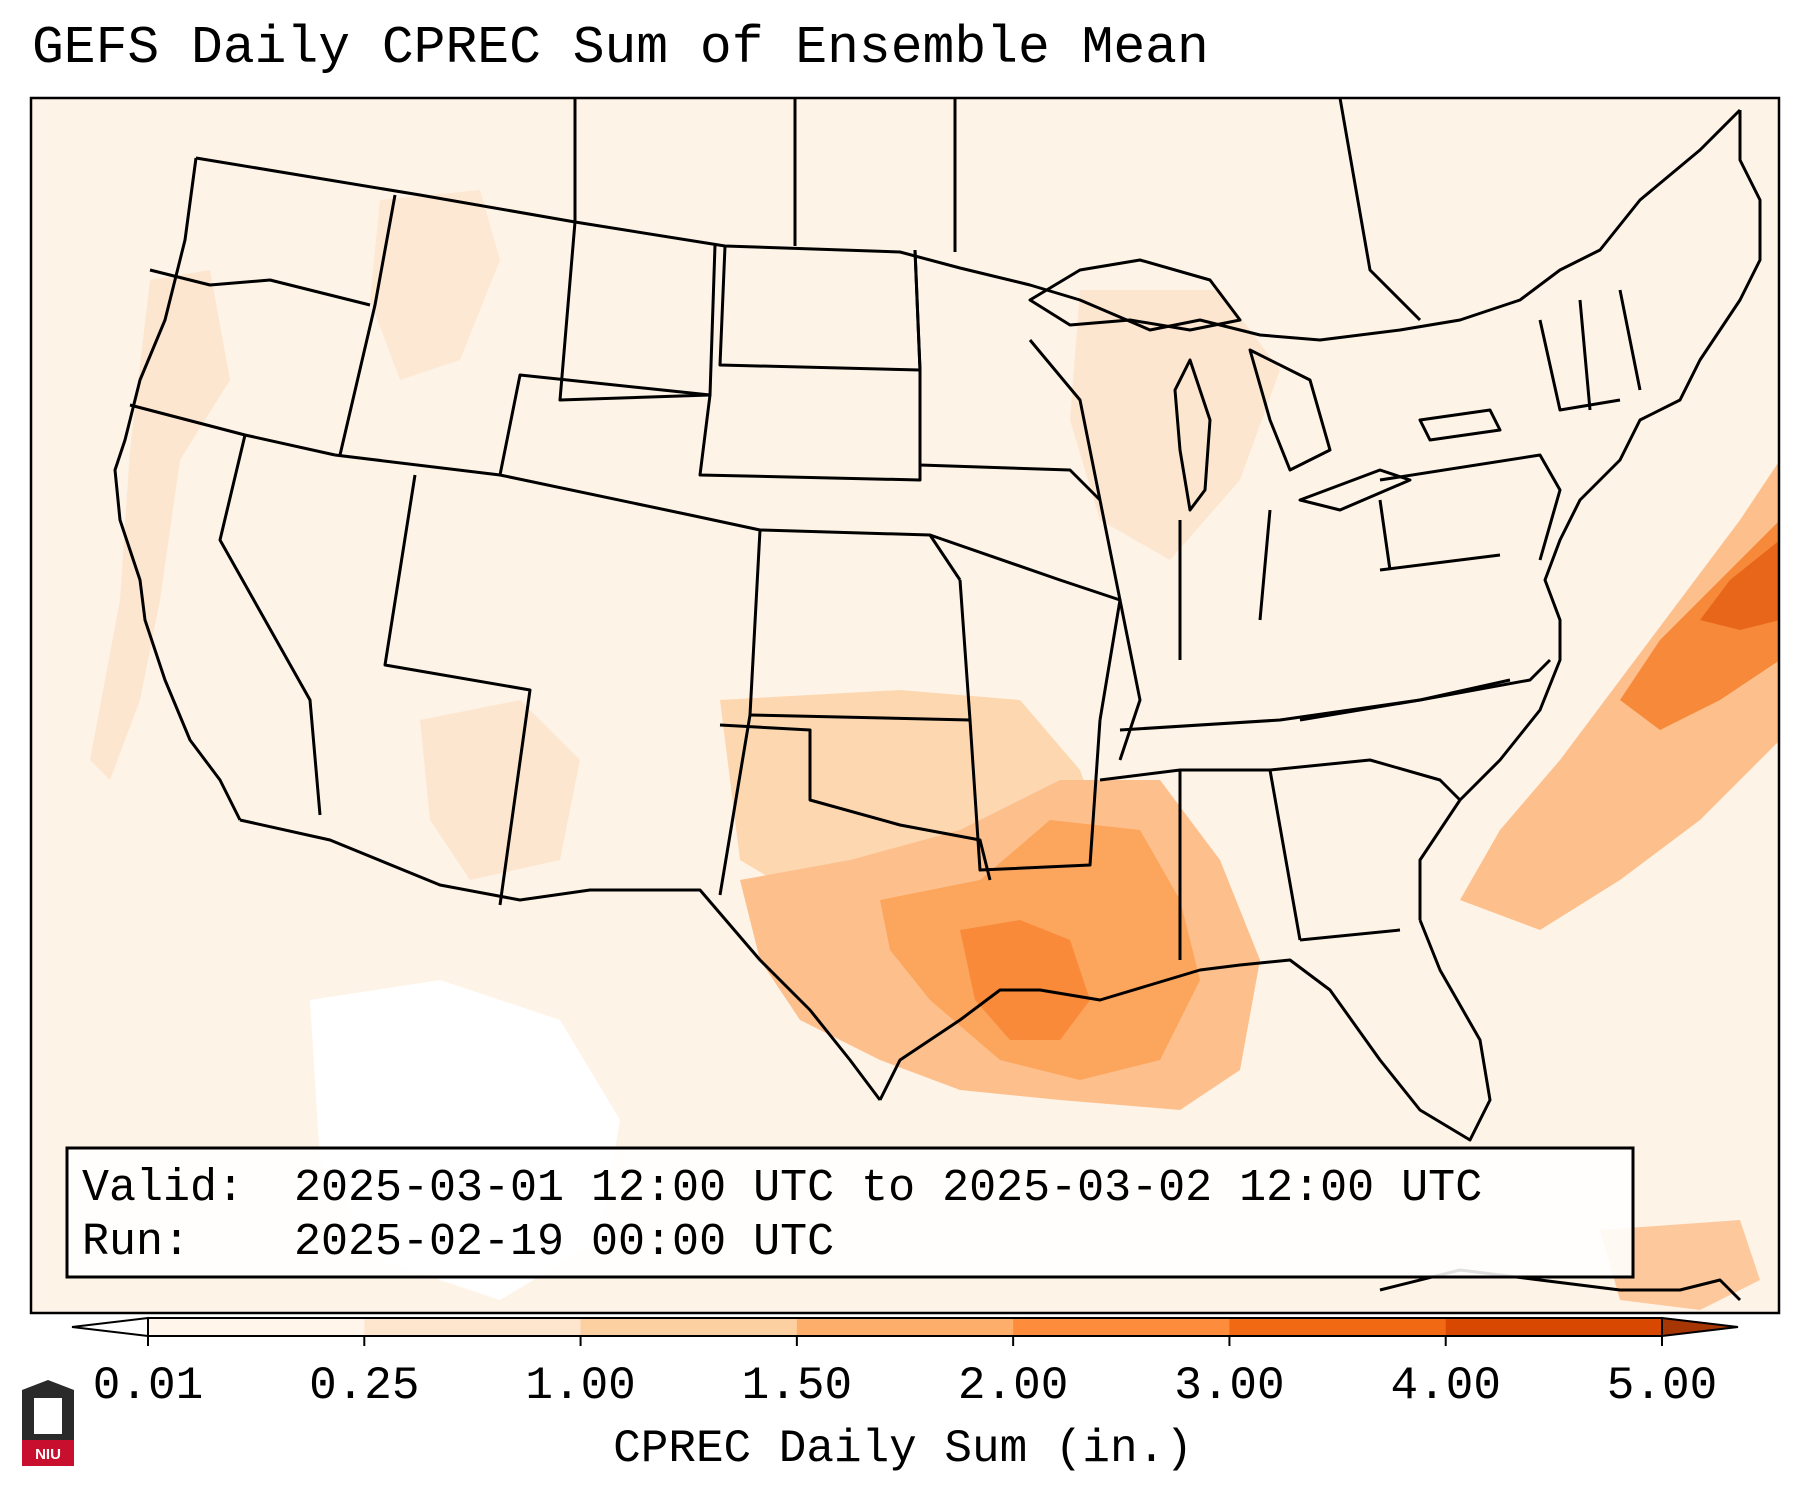  What do you see at coordinates (1192, 435) in the screenshot?
I see `lake-michigan` at bounding box center [1192, 435].